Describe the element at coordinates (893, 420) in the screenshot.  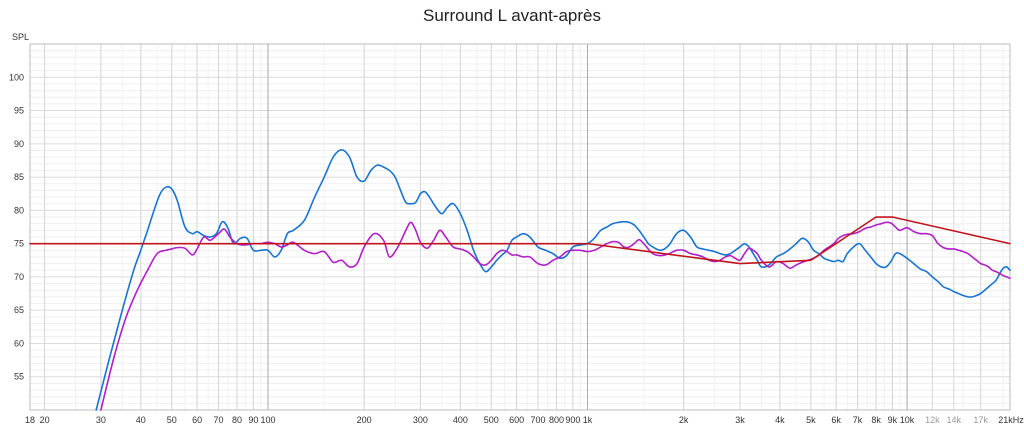
I see `x-tick-label: 9k` at that location.